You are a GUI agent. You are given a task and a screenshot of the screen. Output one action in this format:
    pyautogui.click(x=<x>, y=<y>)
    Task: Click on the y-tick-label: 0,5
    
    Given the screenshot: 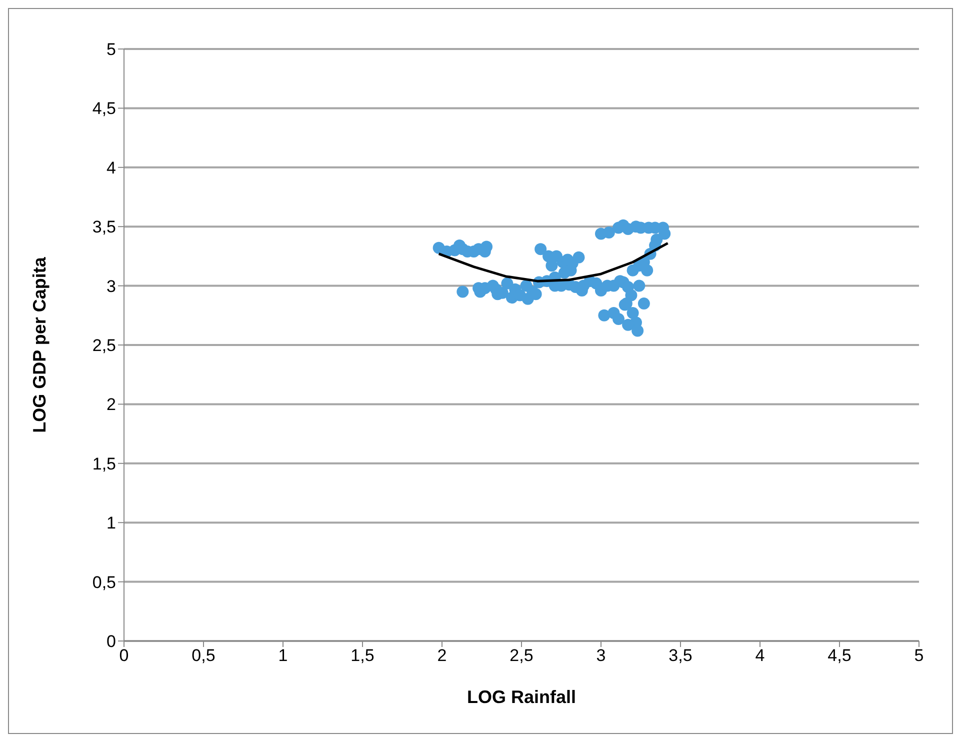 What is the action you would take?
    pyautogui.click(x=104, y=582)
    